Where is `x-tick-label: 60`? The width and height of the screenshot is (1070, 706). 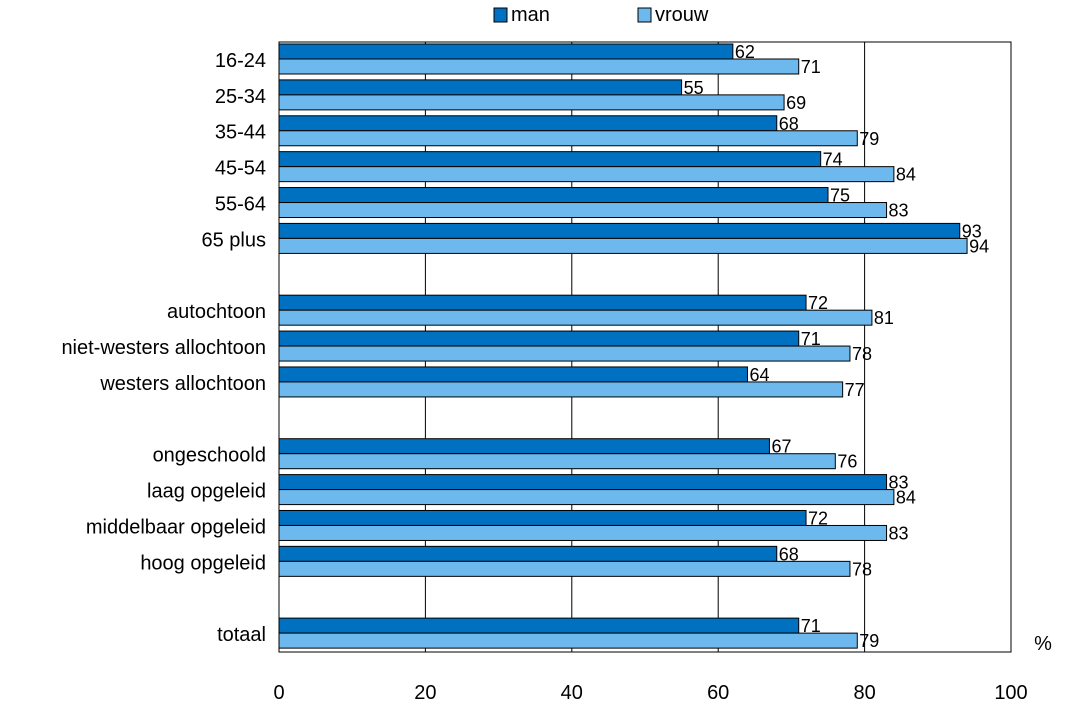 x-tick-label: 60 is located at coordinates (718, 693).